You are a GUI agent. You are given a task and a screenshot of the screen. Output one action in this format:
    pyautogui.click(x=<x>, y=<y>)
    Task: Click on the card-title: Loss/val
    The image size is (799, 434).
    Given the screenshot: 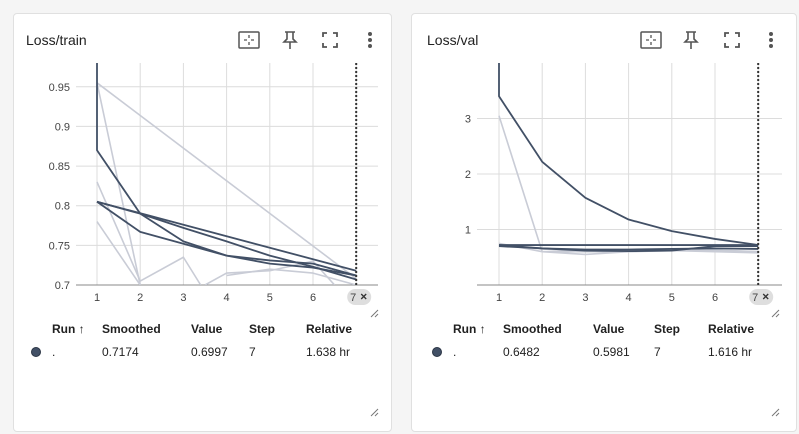 What is the action you would take?
    pyautogui.click(x=453, y=40)
    